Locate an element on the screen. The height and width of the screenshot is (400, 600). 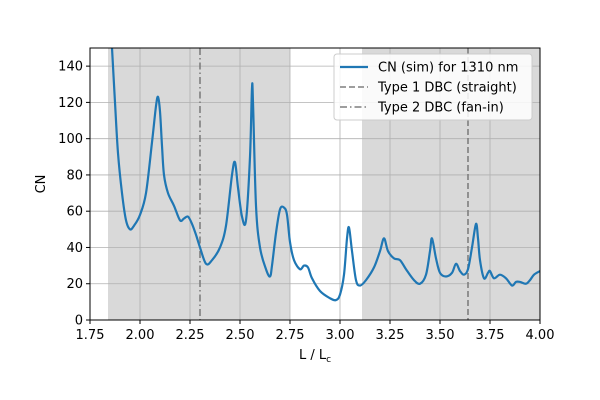
x-tick-label: 1.75 is located at coordinates (90, 335).